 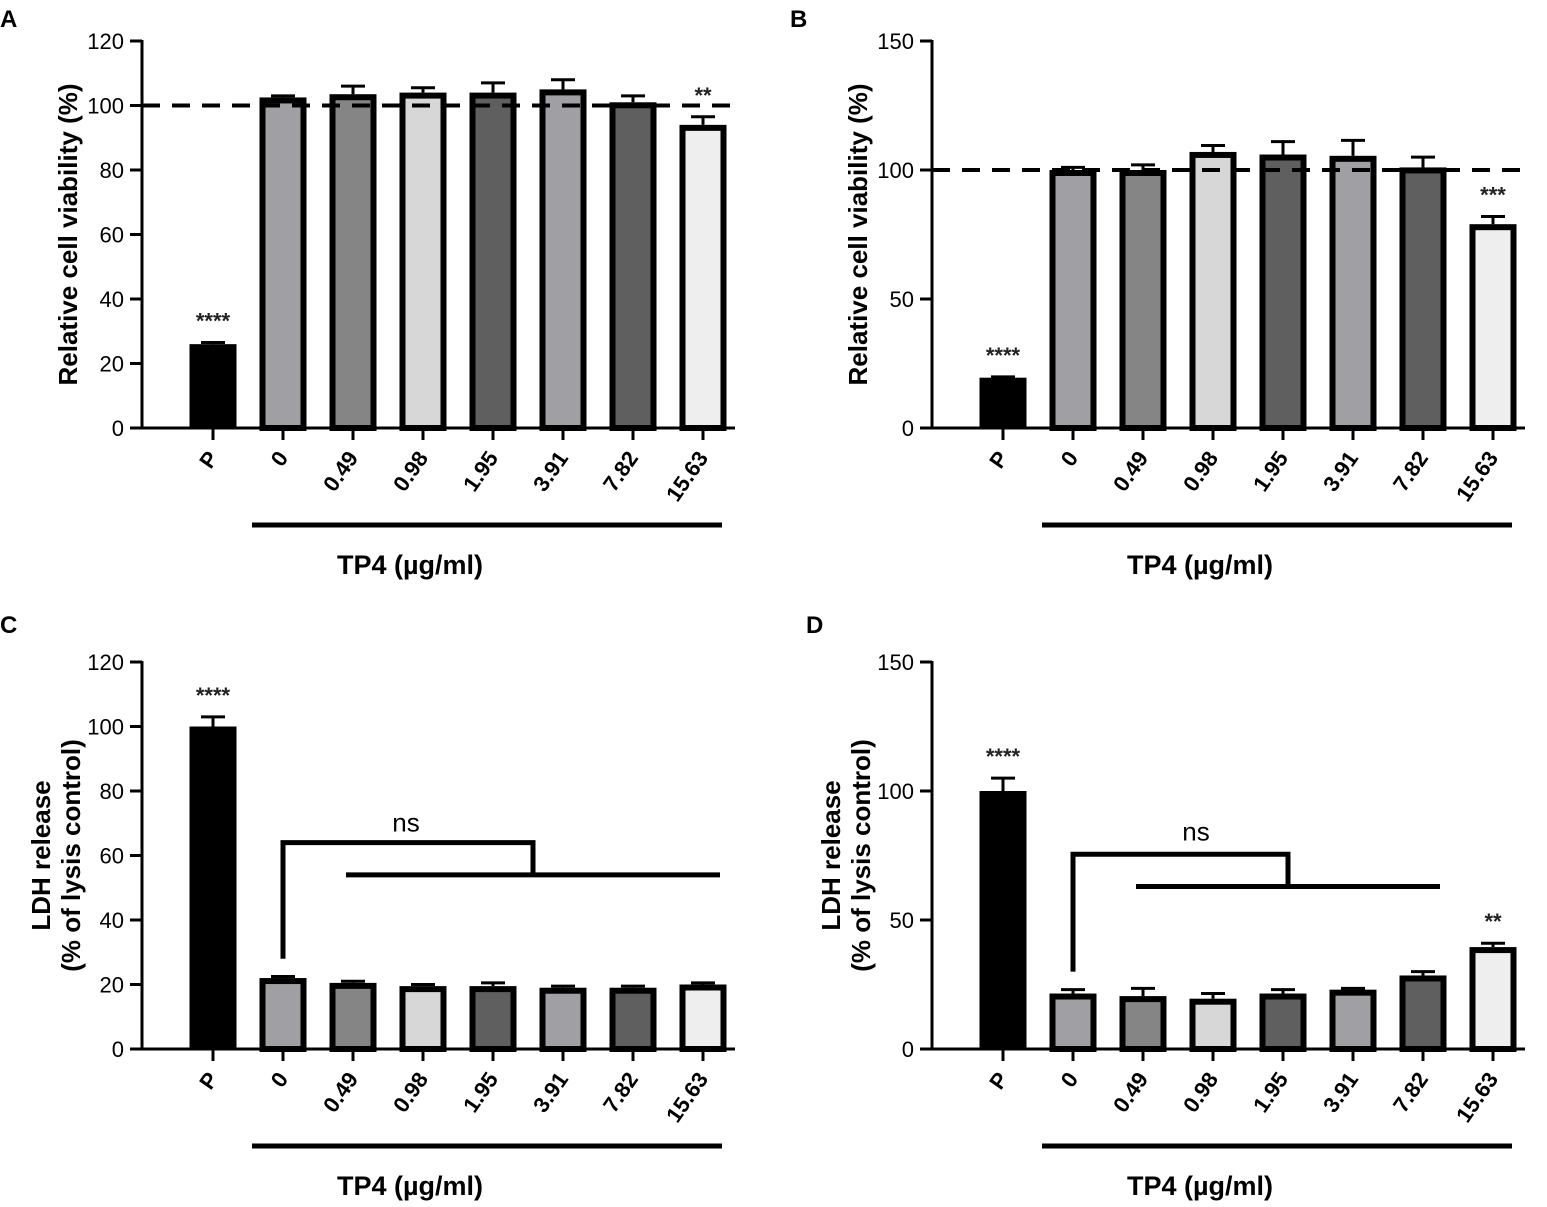 I want to click on panel-letter: C, so click(x=8, y=625).